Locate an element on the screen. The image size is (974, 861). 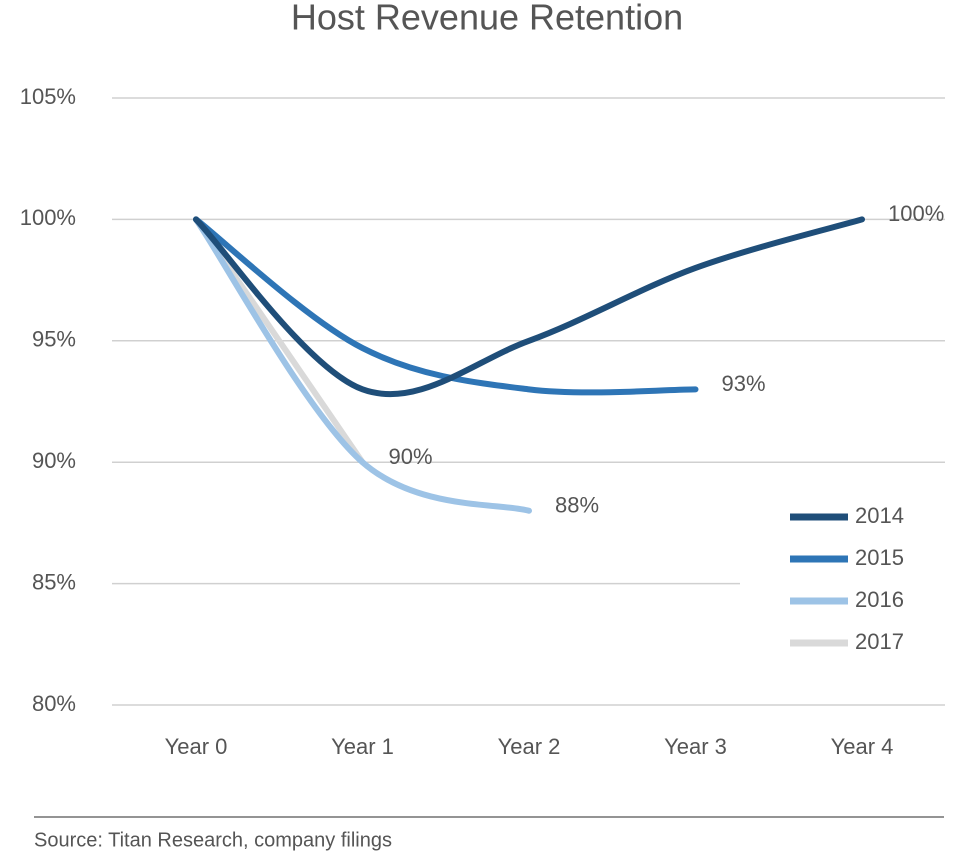
y-tick-label: 85% is located at coordinates (54, 581).